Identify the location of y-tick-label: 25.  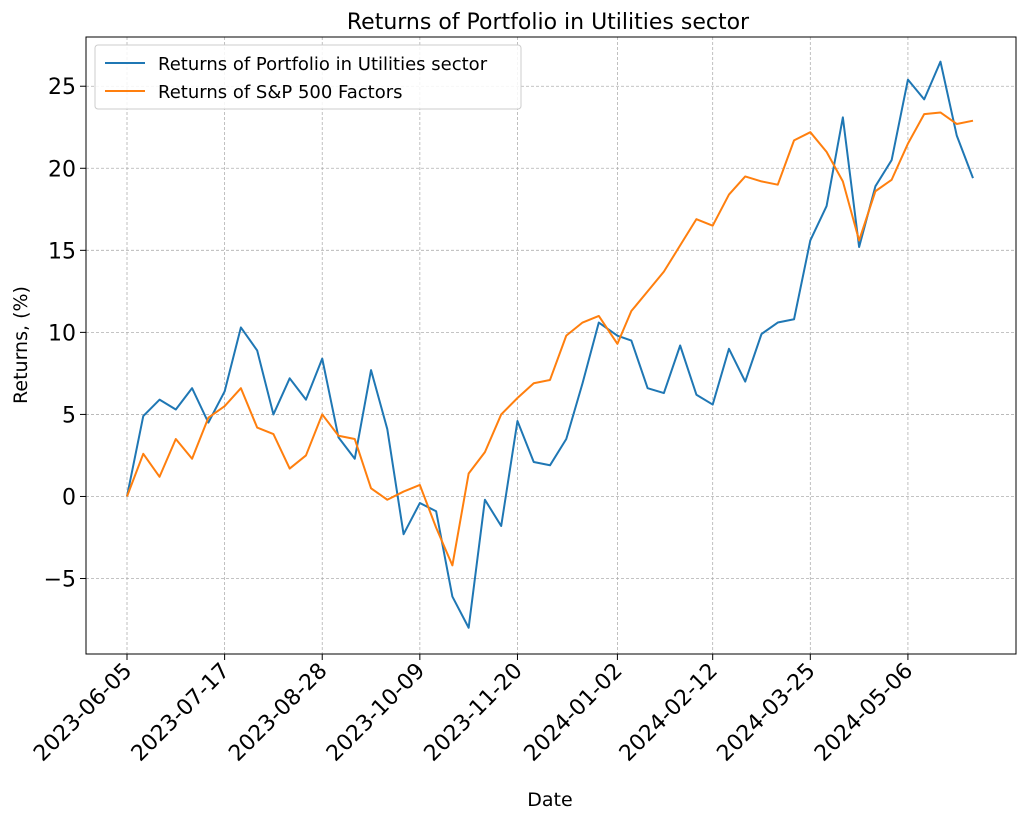
(62, 87).